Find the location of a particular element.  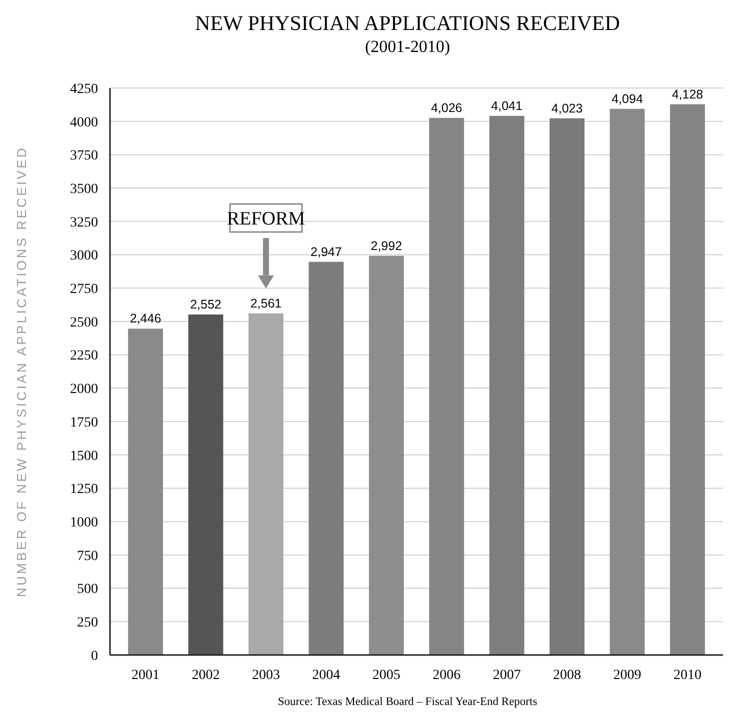

y-tick-label: 4000 is located at coordinates (84, 122).